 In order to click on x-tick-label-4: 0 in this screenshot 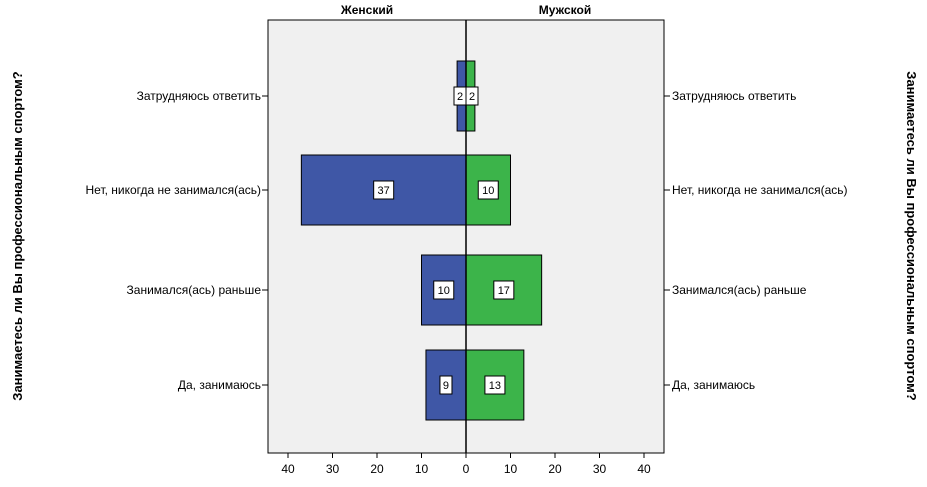, I will do `click(466, 469)`.